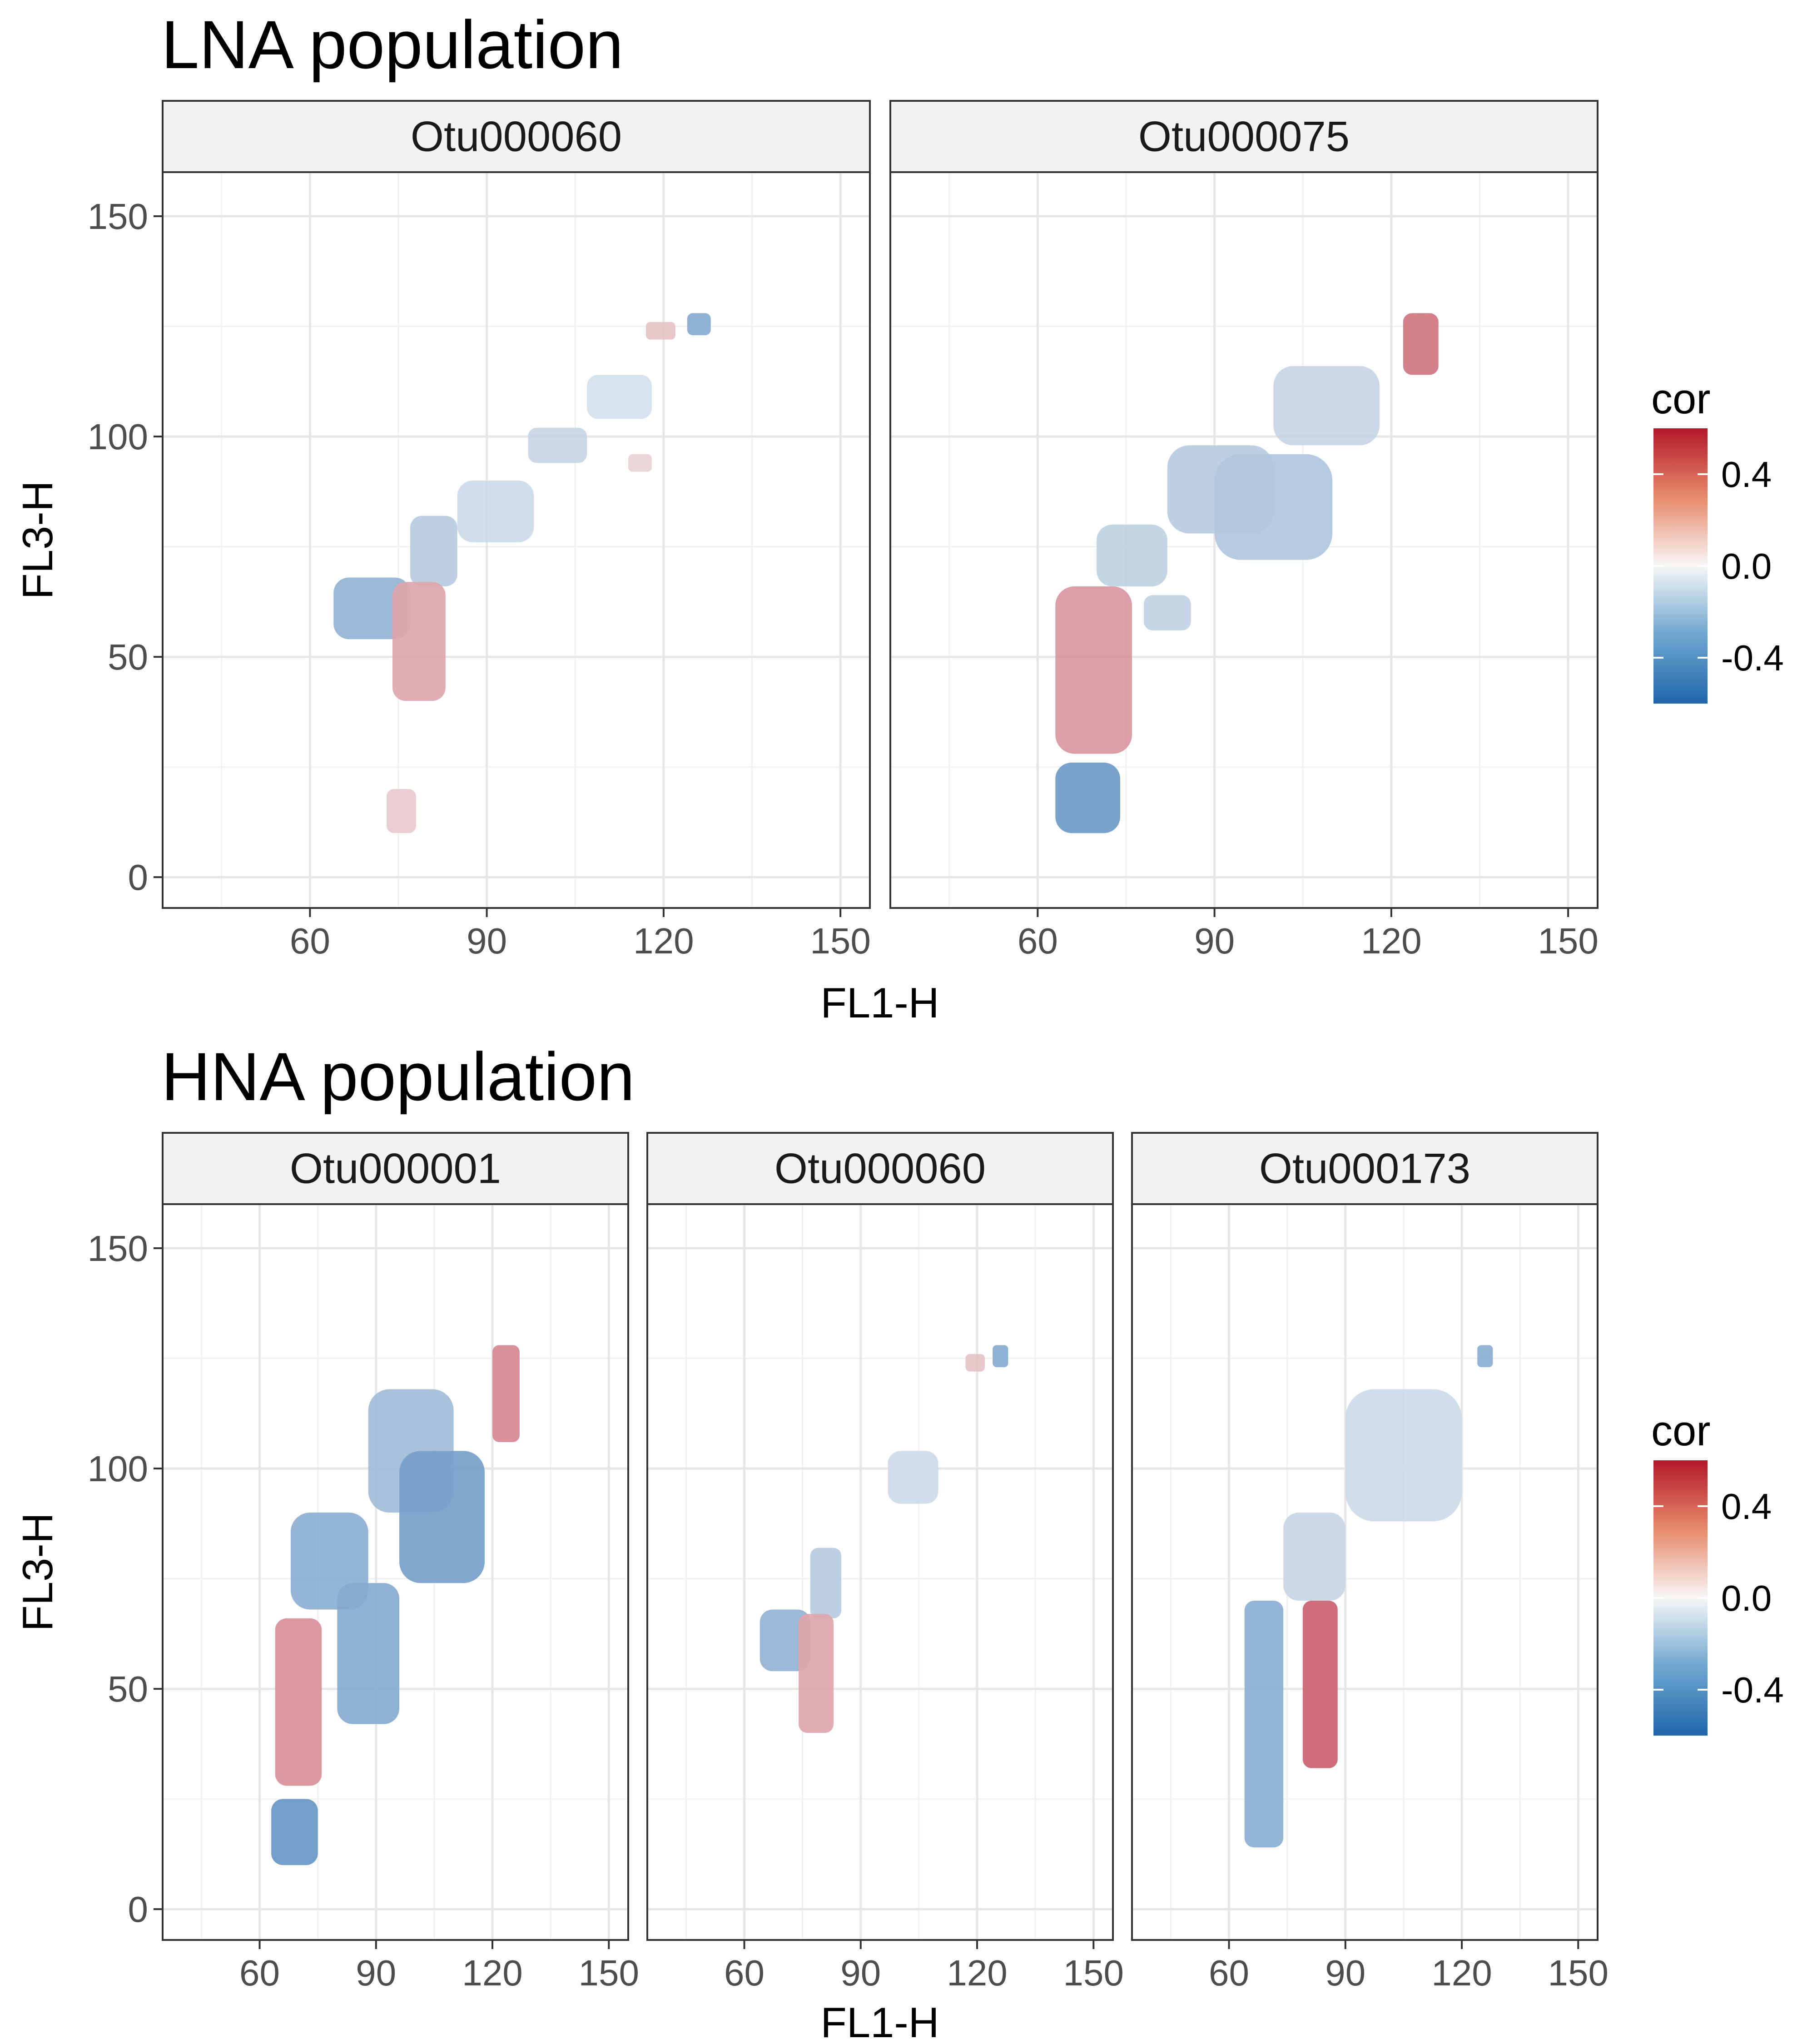 This screenshot has height=2044, width=1817. I want to click on facet-strip-label: Otu000075, so click(1244, 137).